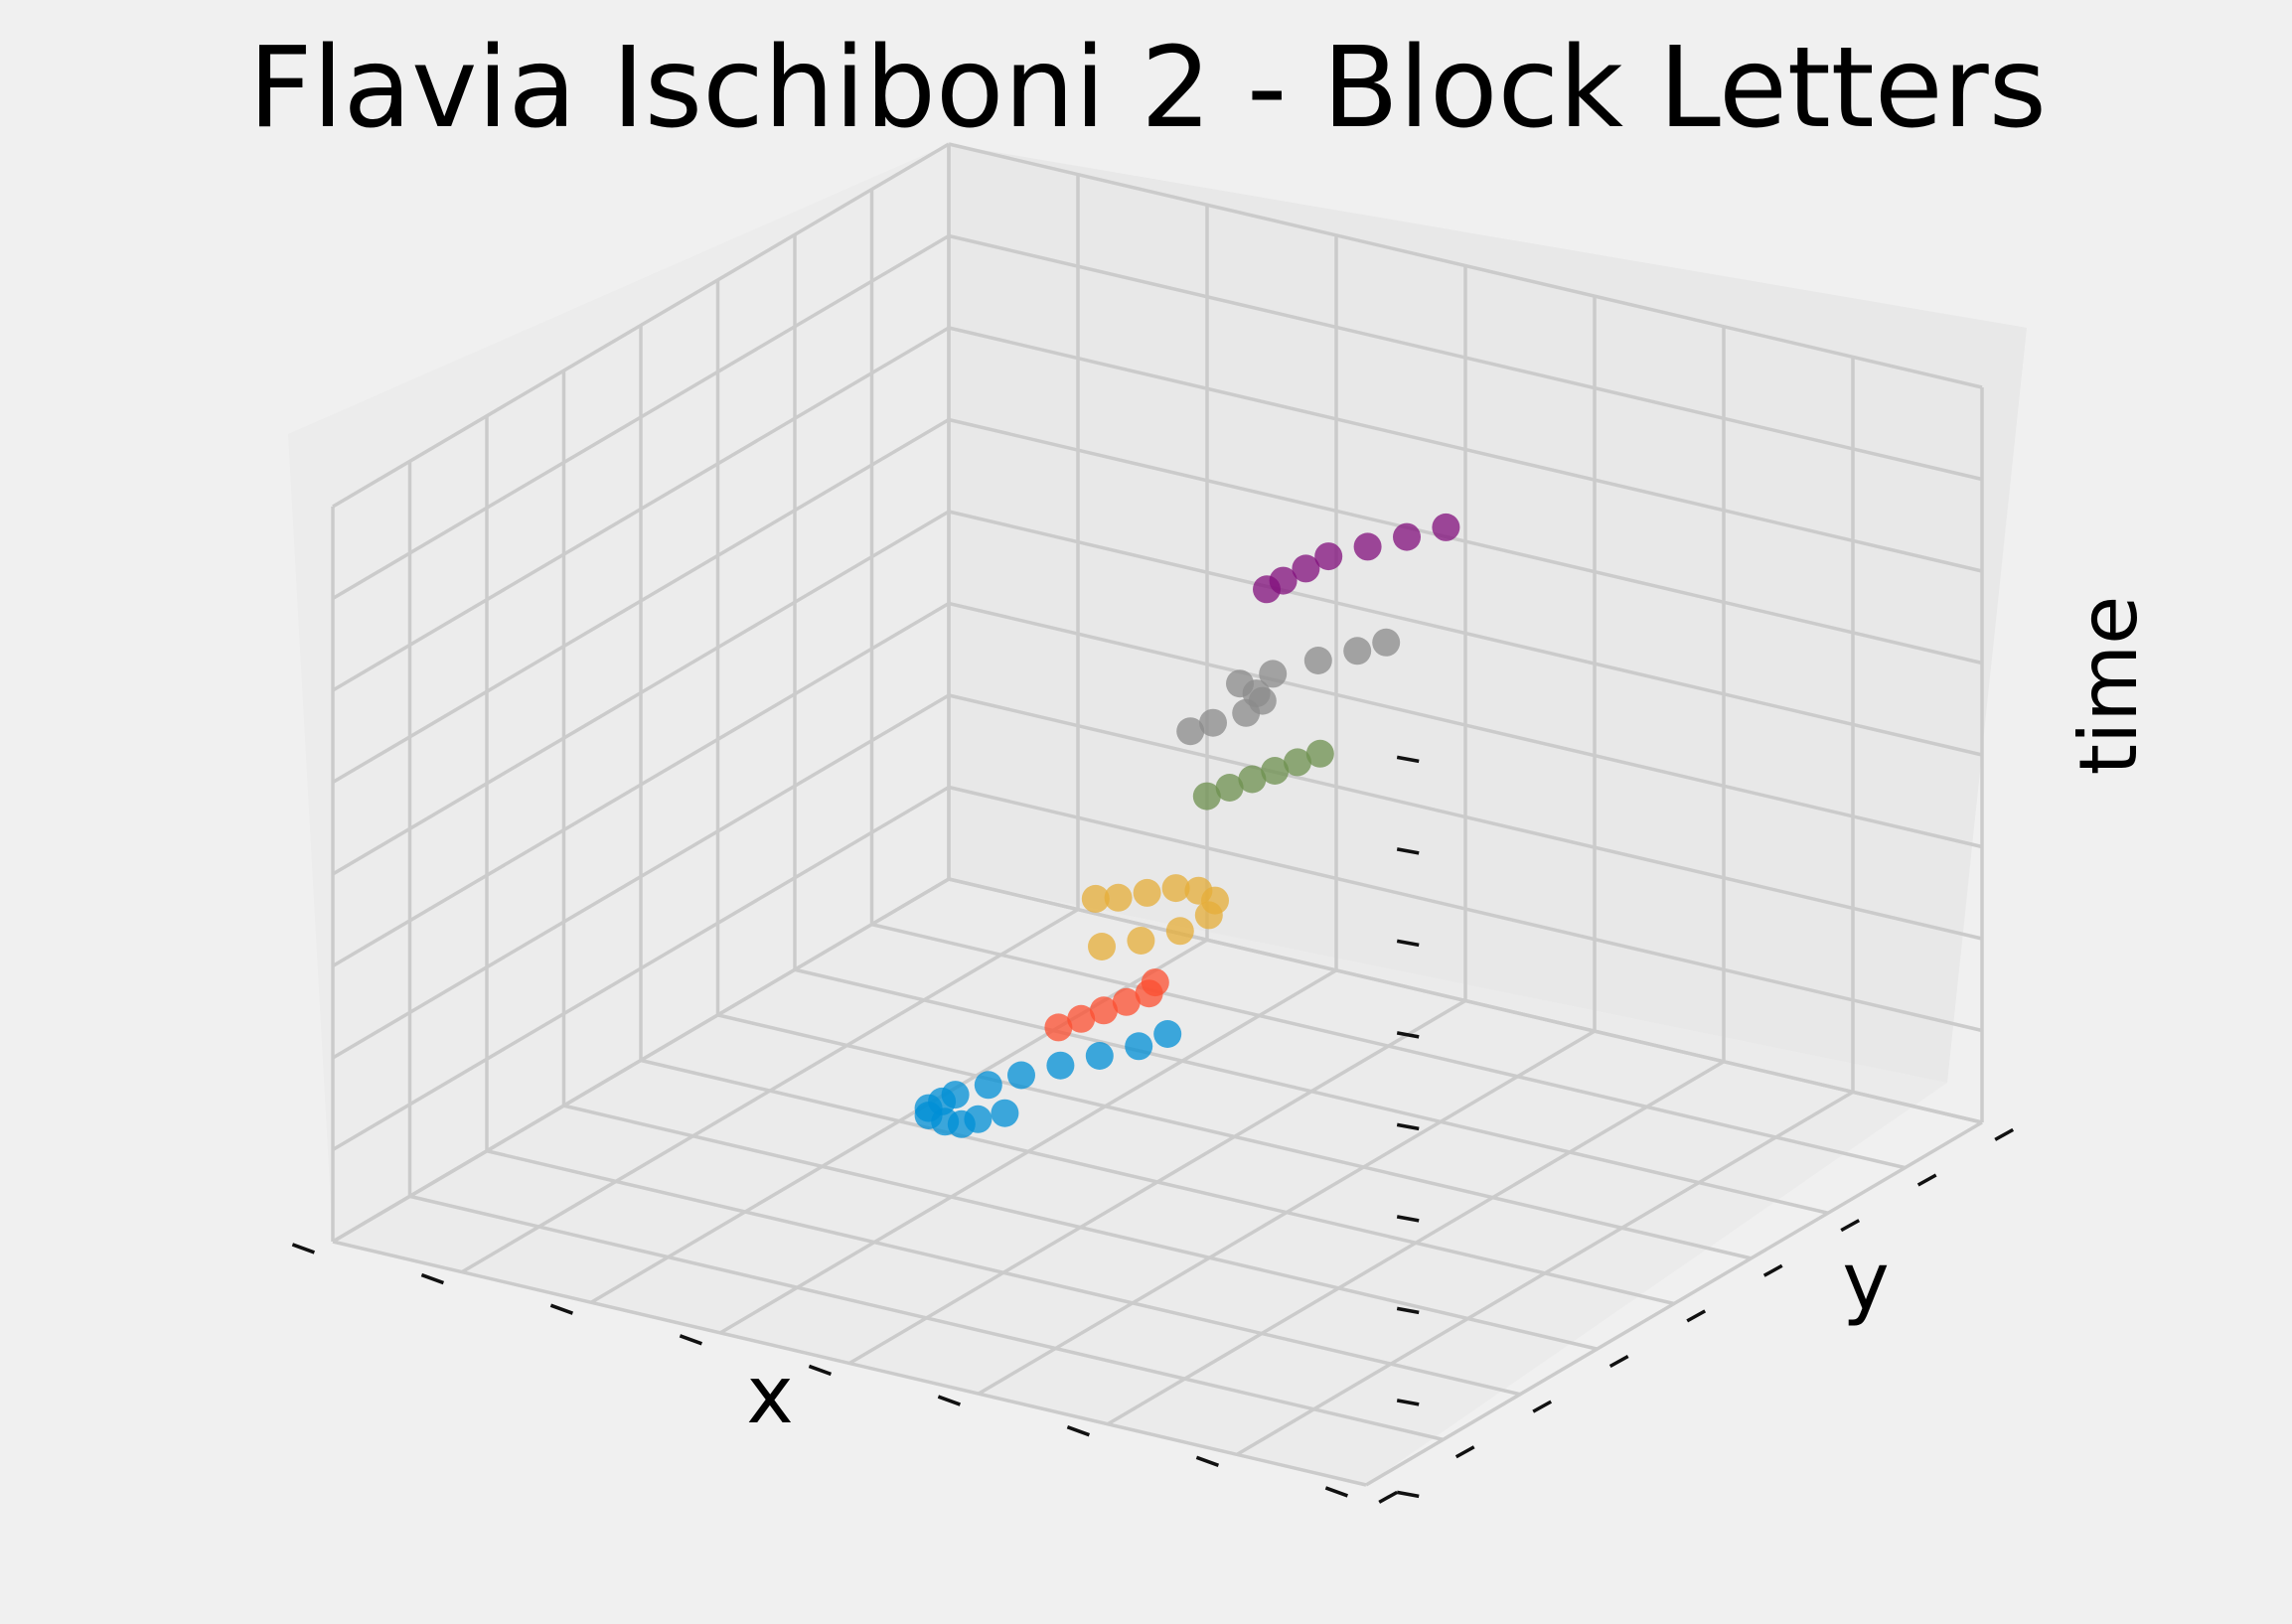 The width and height of the screenshot is (2292, 1624). What do you see at coordinates (1865, 1282) in the screenshot?
I see `y-axis-label: y` at bounding box center [1865, 1282].